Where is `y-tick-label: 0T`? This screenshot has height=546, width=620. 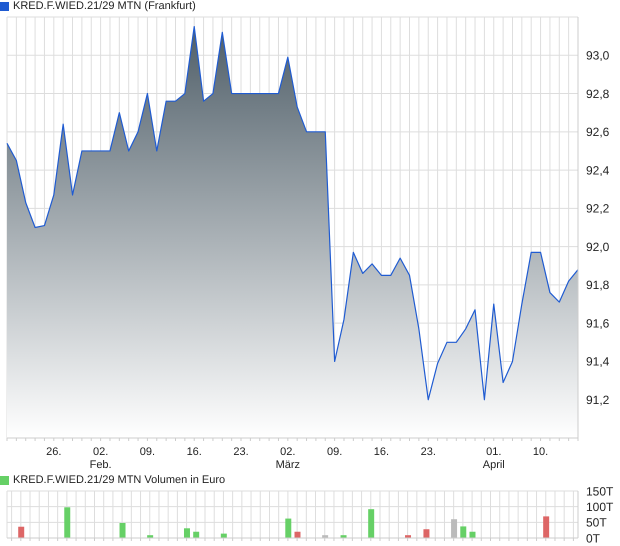
y-tick-label: 0T is located at coordinates (593, 538).